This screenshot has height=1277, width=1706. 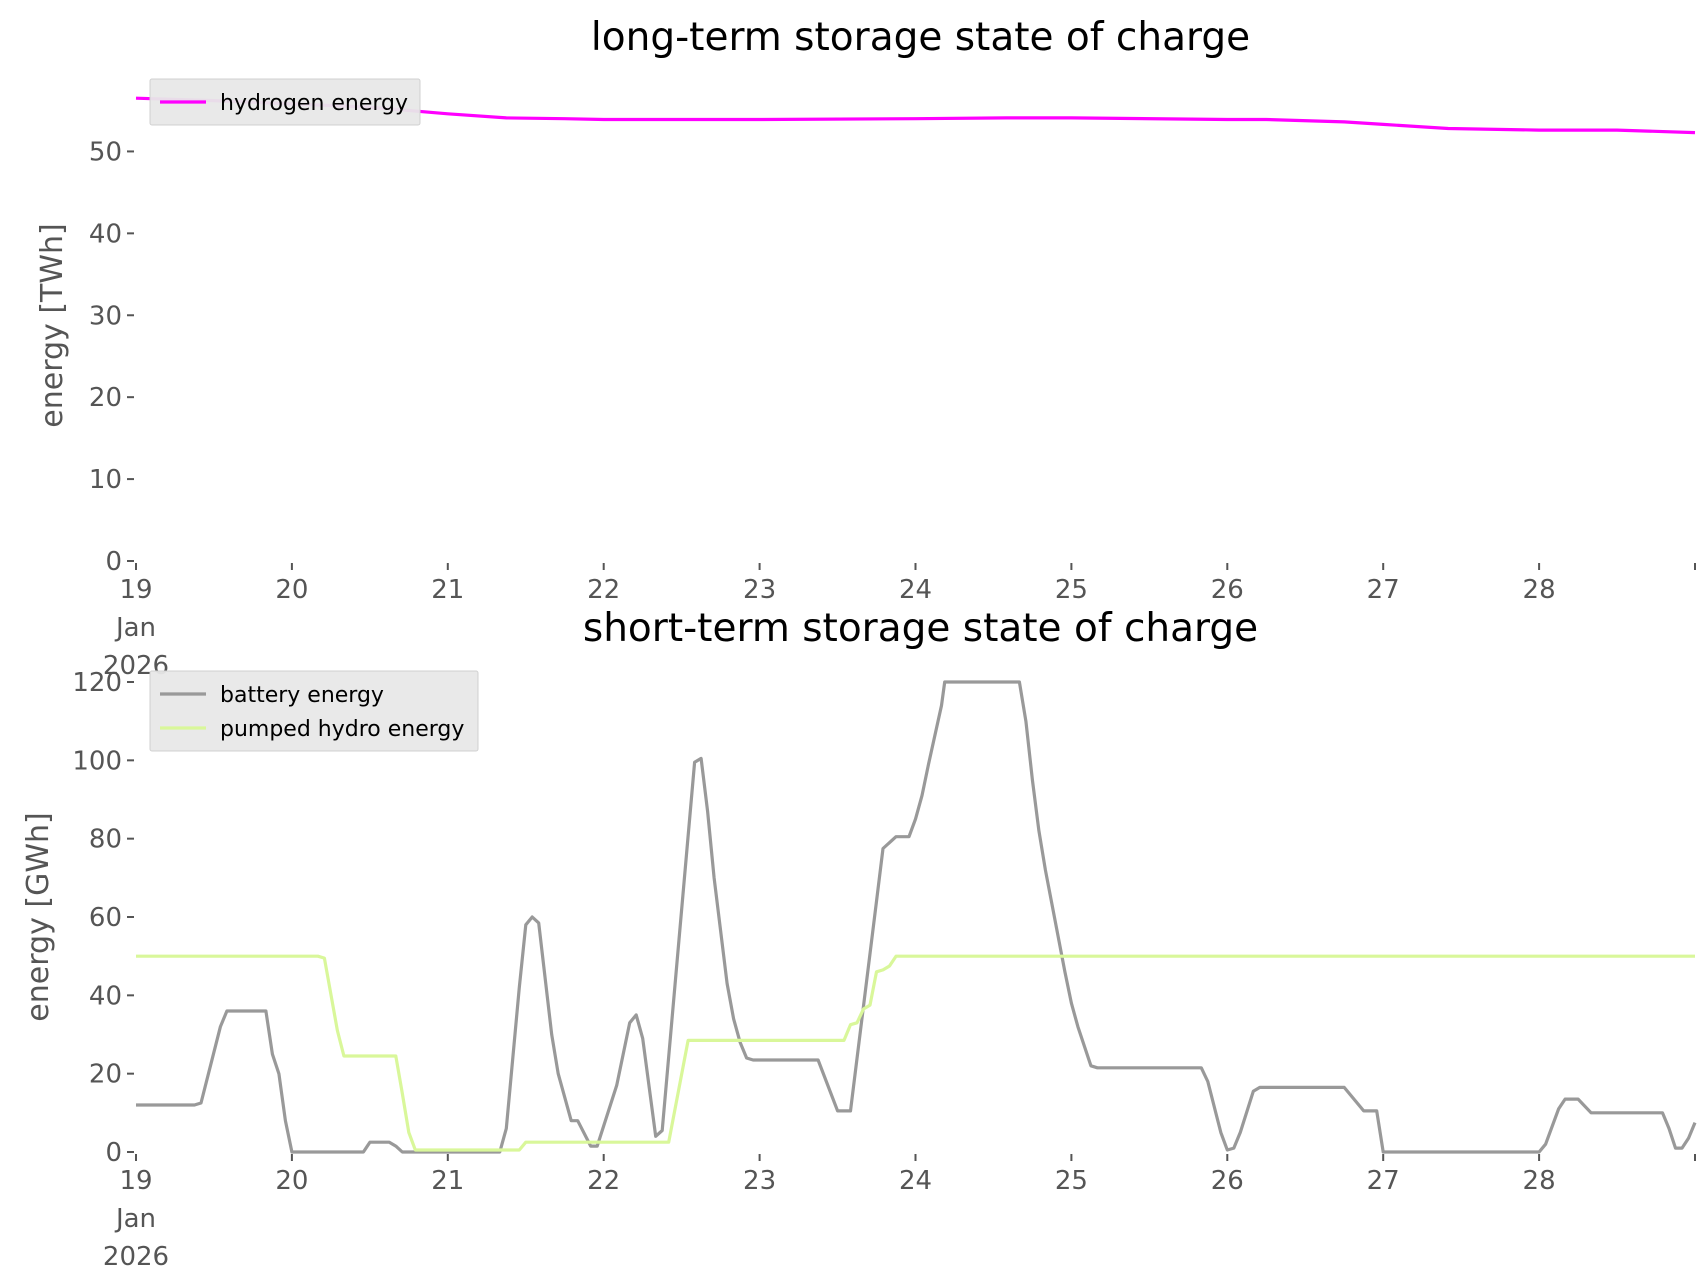 I want to click on legend-label: pumped hydro energy, so click(x=342, y=729).